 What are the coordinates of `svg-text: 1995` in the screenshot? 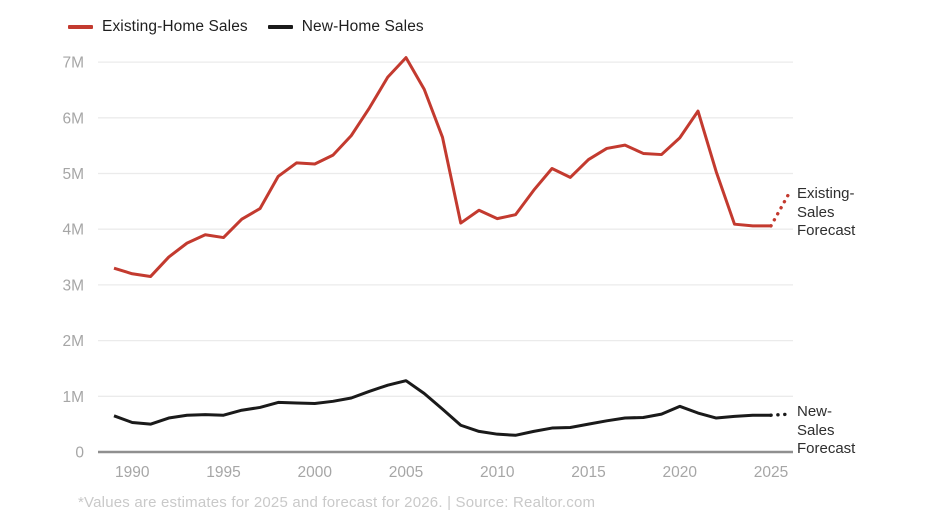 It's located at (223, 472).